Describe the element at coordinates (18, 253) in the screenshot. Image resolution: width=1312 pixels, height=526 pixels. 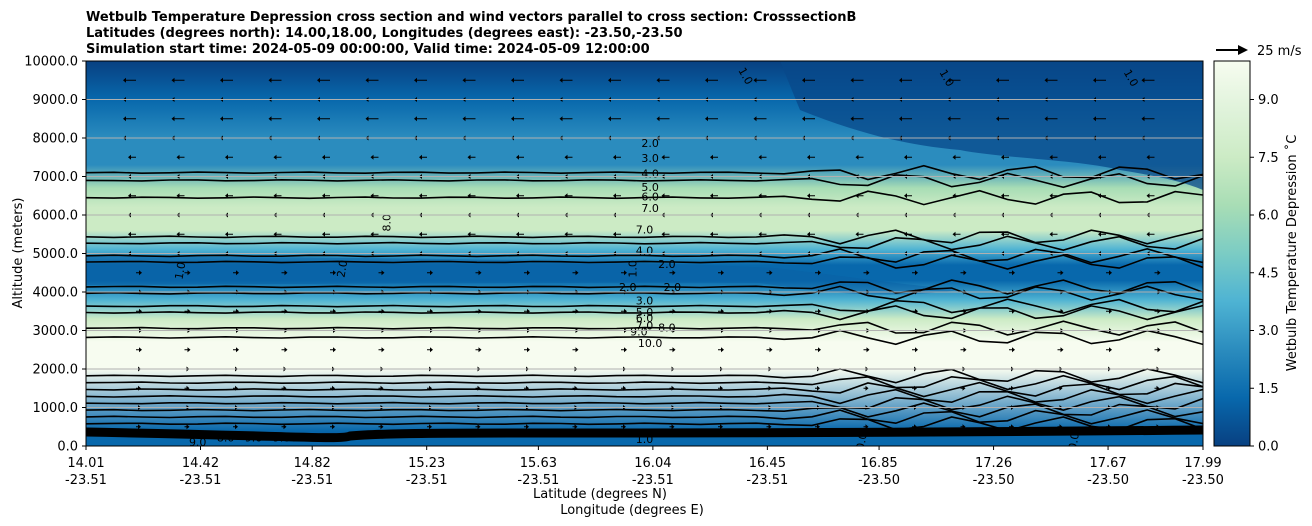
I see `y-axis-label: Altitude (meters)` at that location.